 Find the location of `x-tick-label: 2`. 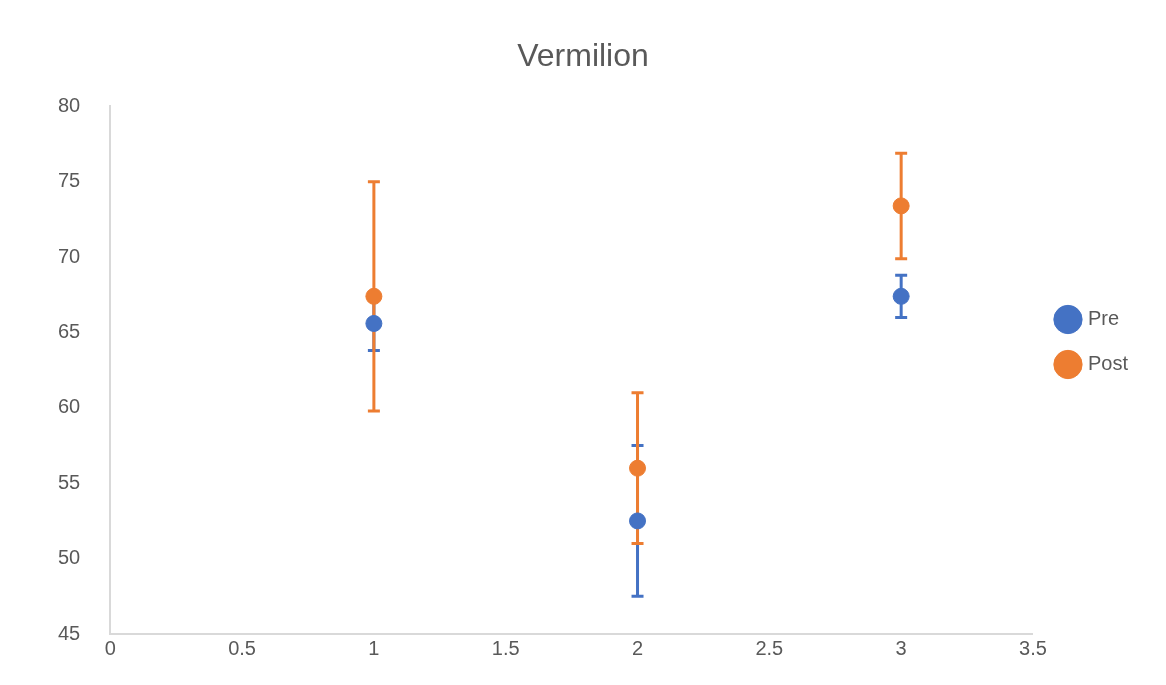

x-tick-label: 2 is located at coordinates (637, 647).